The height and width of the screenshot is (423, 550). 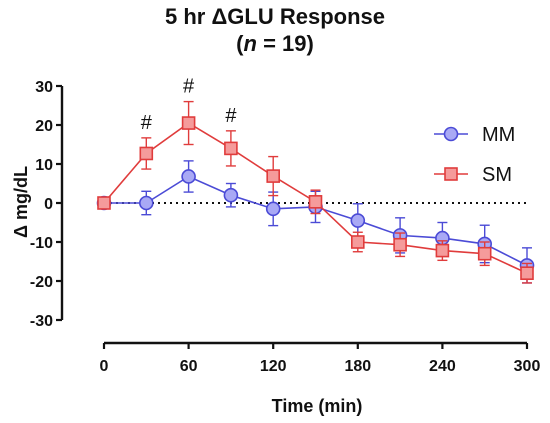 What do you see at coordinates (189, 366) in the screenshot?
I see `x-tick-label: 60` at bounding box center [189, 366].